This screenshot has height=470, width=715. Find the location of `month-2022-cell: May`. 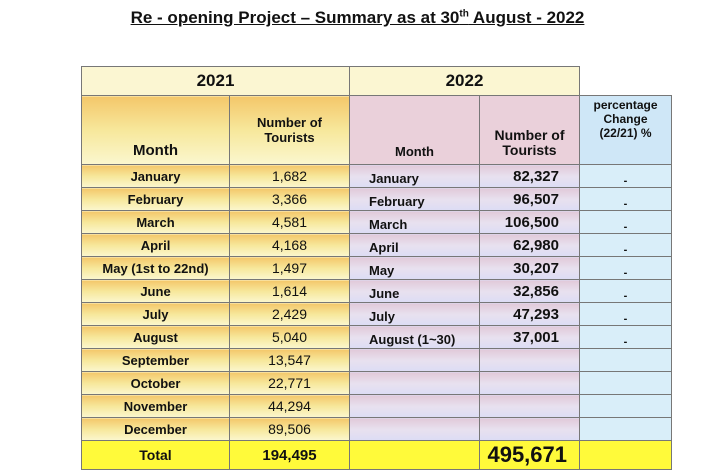

month-2022-cell: May is located at coordinates (414, 268).